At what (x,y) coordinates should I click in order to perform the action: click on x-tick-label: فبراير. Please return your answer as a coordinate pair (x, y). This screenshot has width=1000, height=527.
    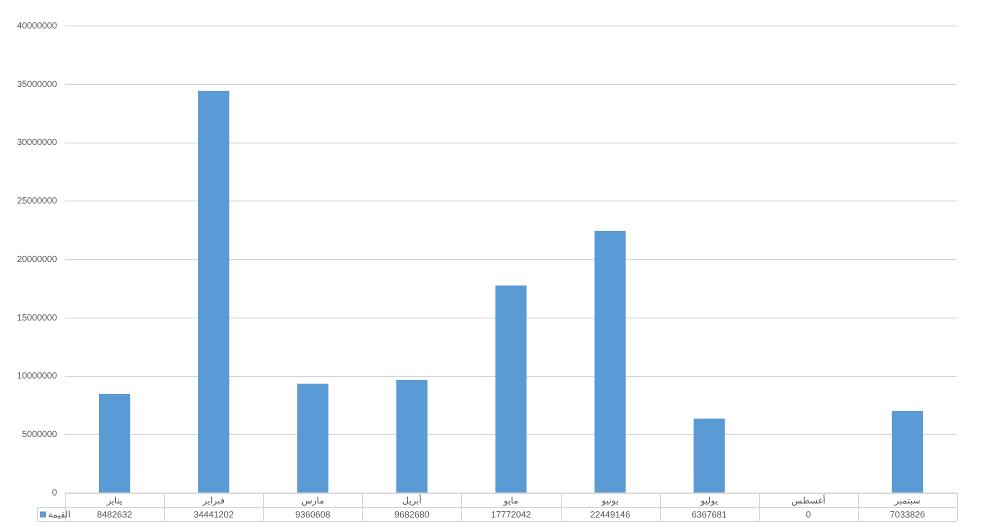
    Looking at the image, I should click on (213, 501).